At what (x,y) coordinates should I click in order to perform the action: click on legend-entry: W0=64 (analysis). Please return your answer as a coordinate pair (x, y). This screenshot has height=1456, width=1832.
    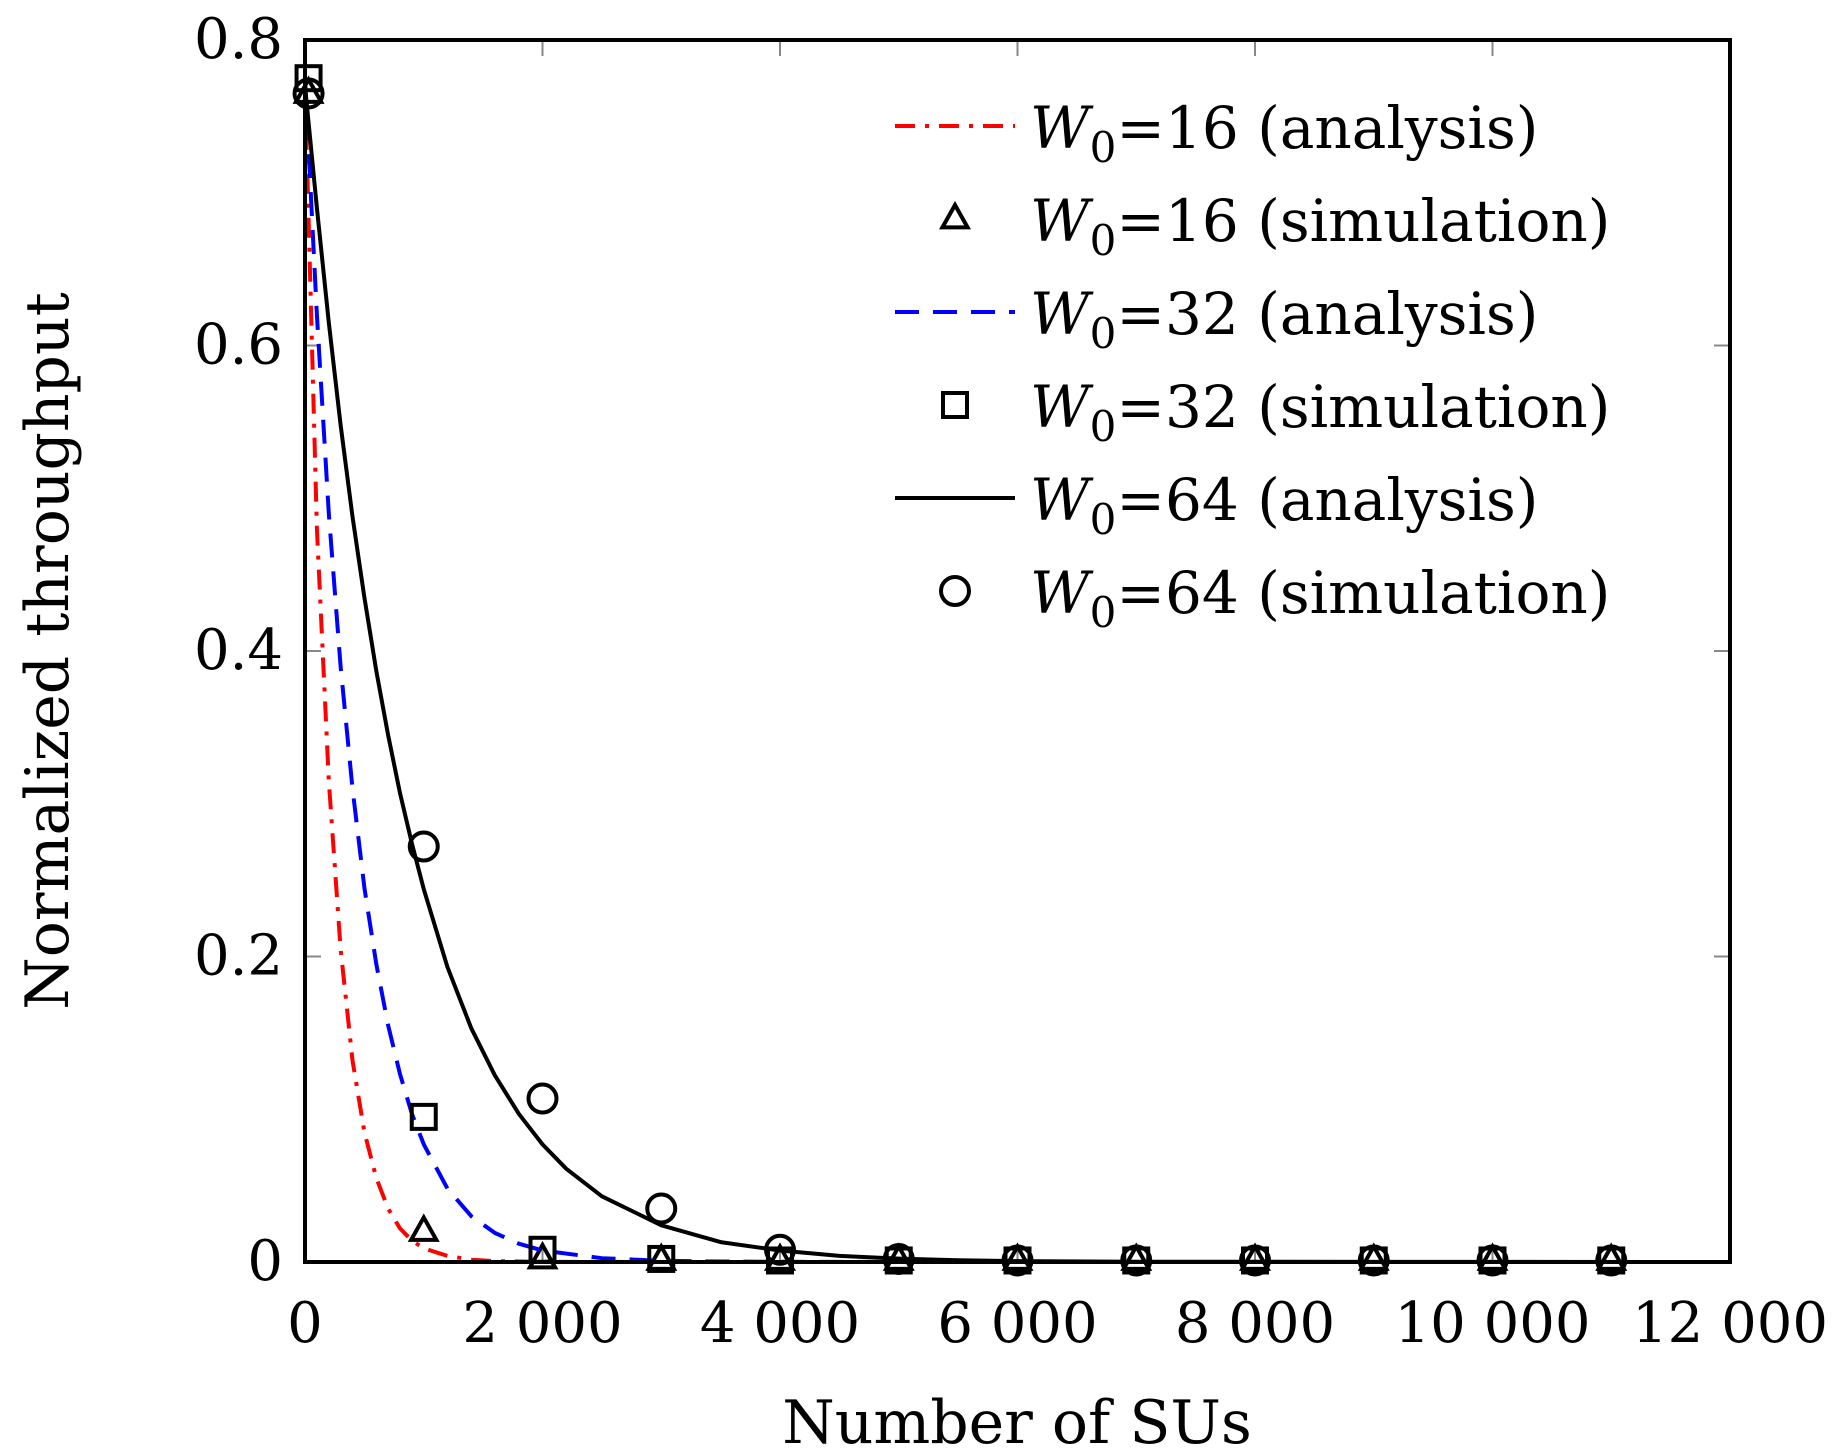
    Looking at the image, I should click on (1216, 505).